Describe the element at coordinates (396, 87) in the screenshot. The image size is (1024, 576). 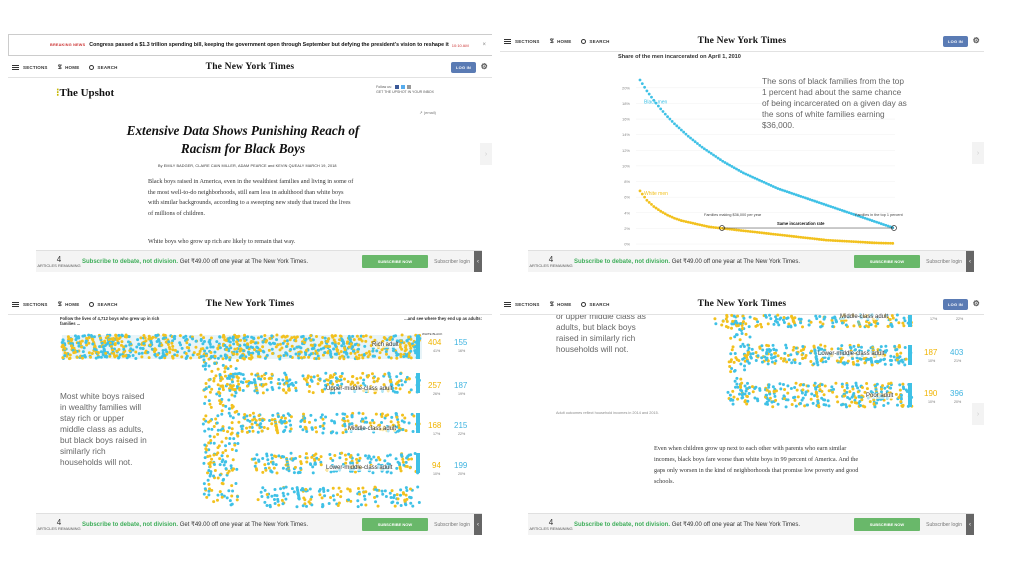
I see `facebook-icon` at that location.